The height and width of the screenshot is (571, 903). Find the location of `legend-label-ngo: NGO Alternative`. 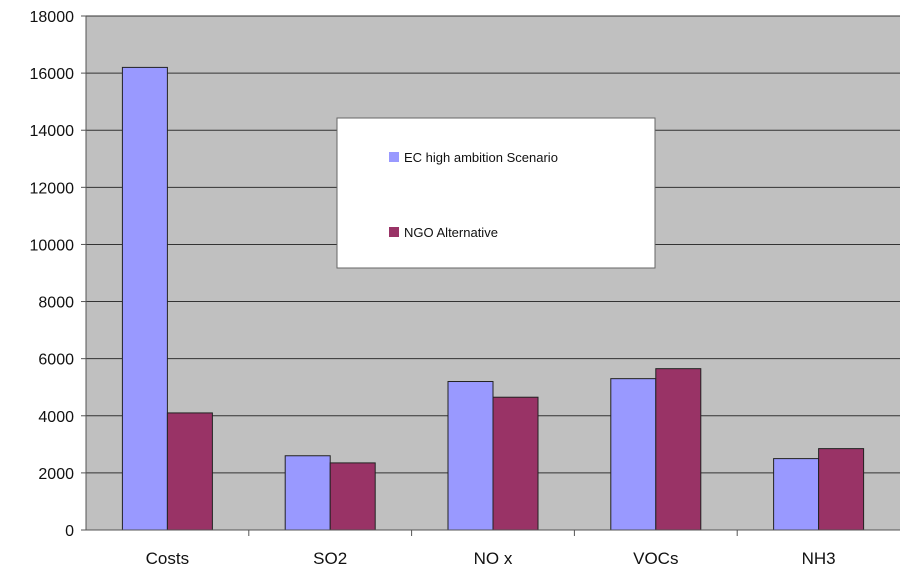

legend-label-ngo: NGO Alternative is located at coordinates (451, 232).